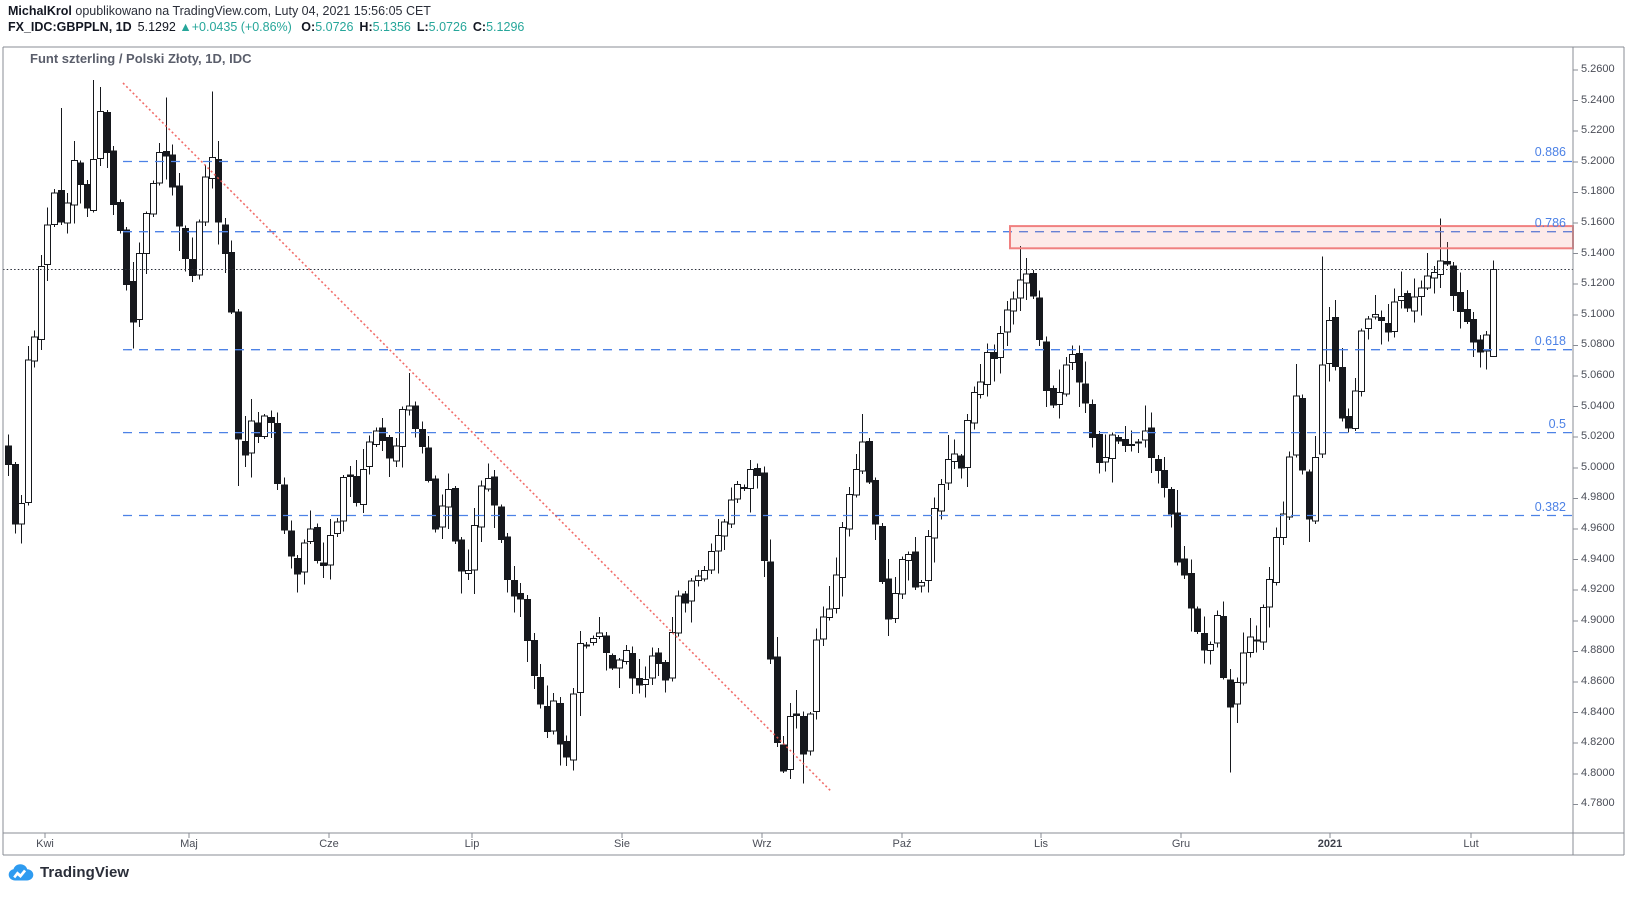 The image size is (1627, 898). What do you see at coordinates (1471, 844) in the screenshot?
I see `time-tick-label: Lut` at bounding box center [1471, 844].